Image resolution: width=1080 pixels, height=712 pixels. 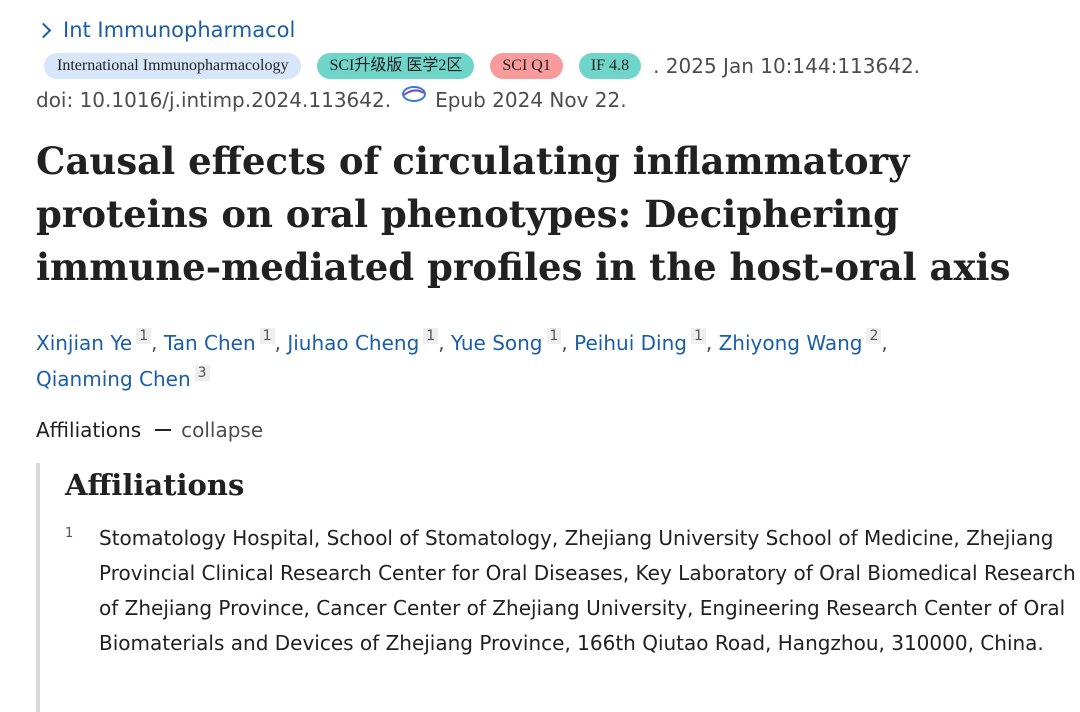 What do you see at coordinates (610, 66) in the screenshot?
I see `impact-factor-badge: IF 4.8` at bounding box center [610, 66].